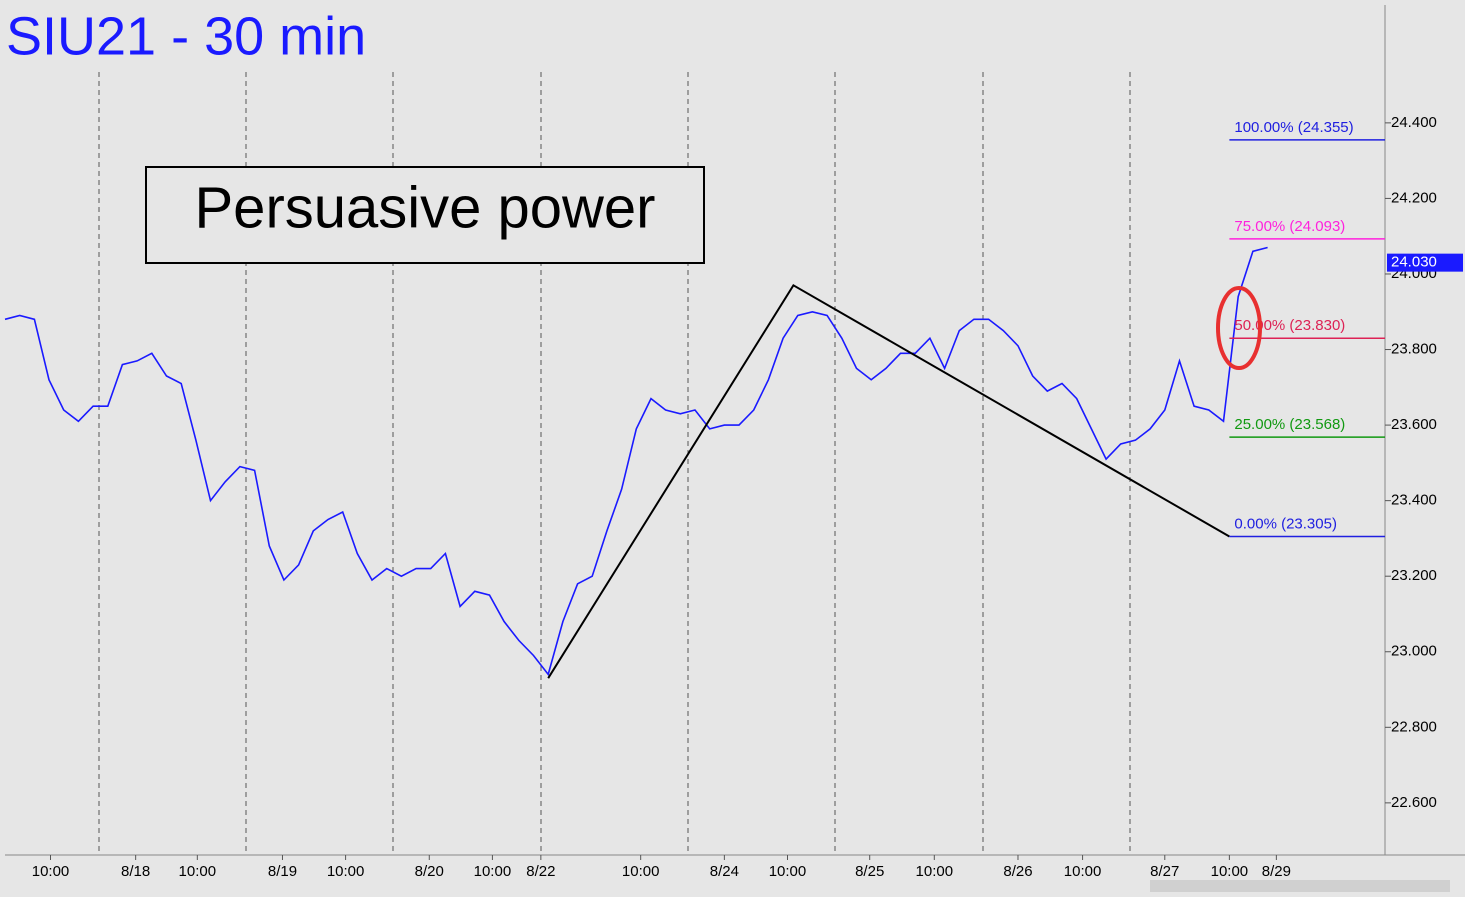 This screenshot has width=1465, height=897. What do you see at coordinates (1285, 524) in the screenshot?
I see `fib-label: 0.00% (23.305)` at bounding box center [1285, 524].